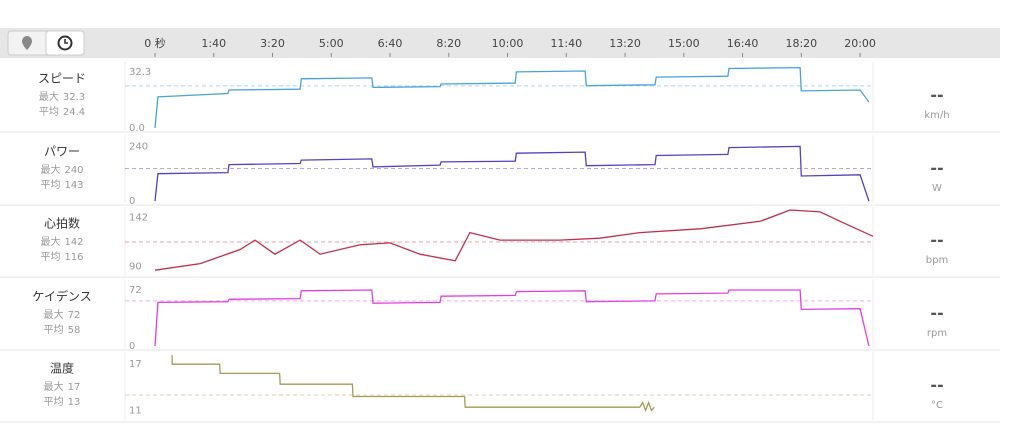  I want to click on stat-value: 142, so click(73, 242).